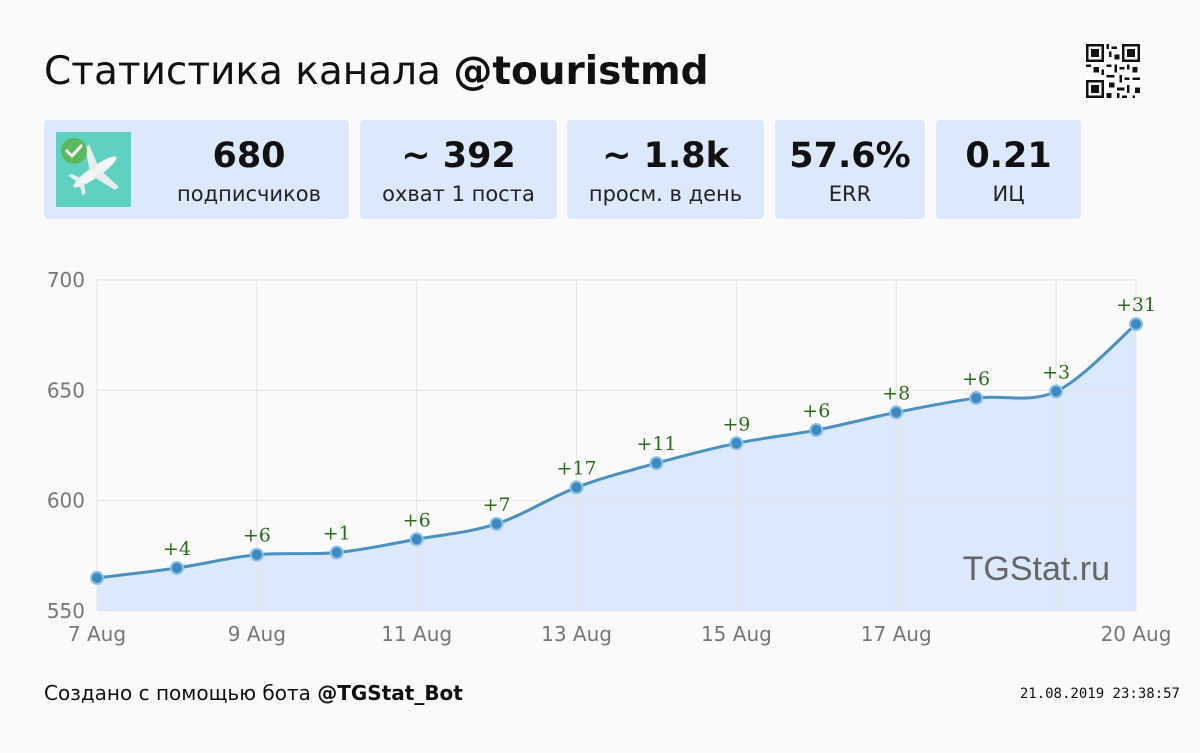 This screenshot has width=1200, height=753. I want to click on stat-value: 0.21, so click(1008, 156).